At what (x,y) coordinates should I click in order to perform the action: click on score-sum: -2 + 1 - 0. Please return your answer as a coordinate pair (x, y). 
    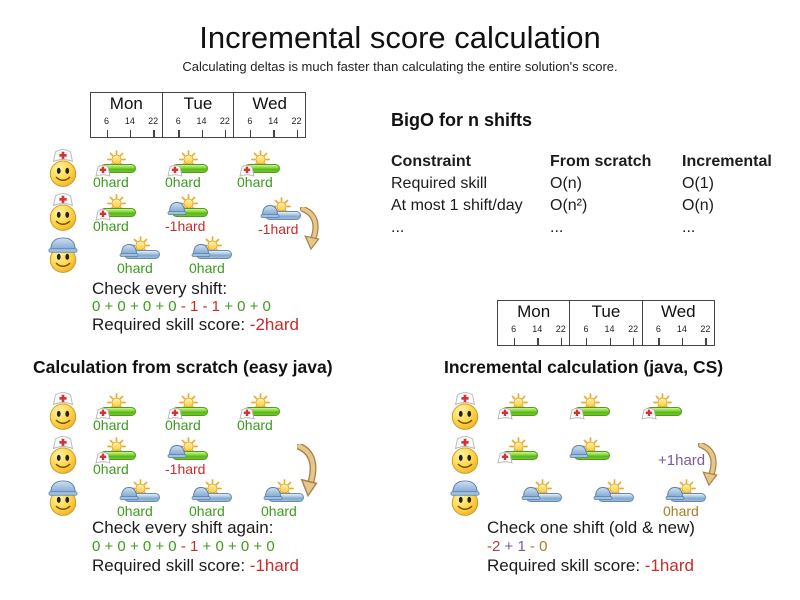
    Looking at the image, I should click on (517, 546).